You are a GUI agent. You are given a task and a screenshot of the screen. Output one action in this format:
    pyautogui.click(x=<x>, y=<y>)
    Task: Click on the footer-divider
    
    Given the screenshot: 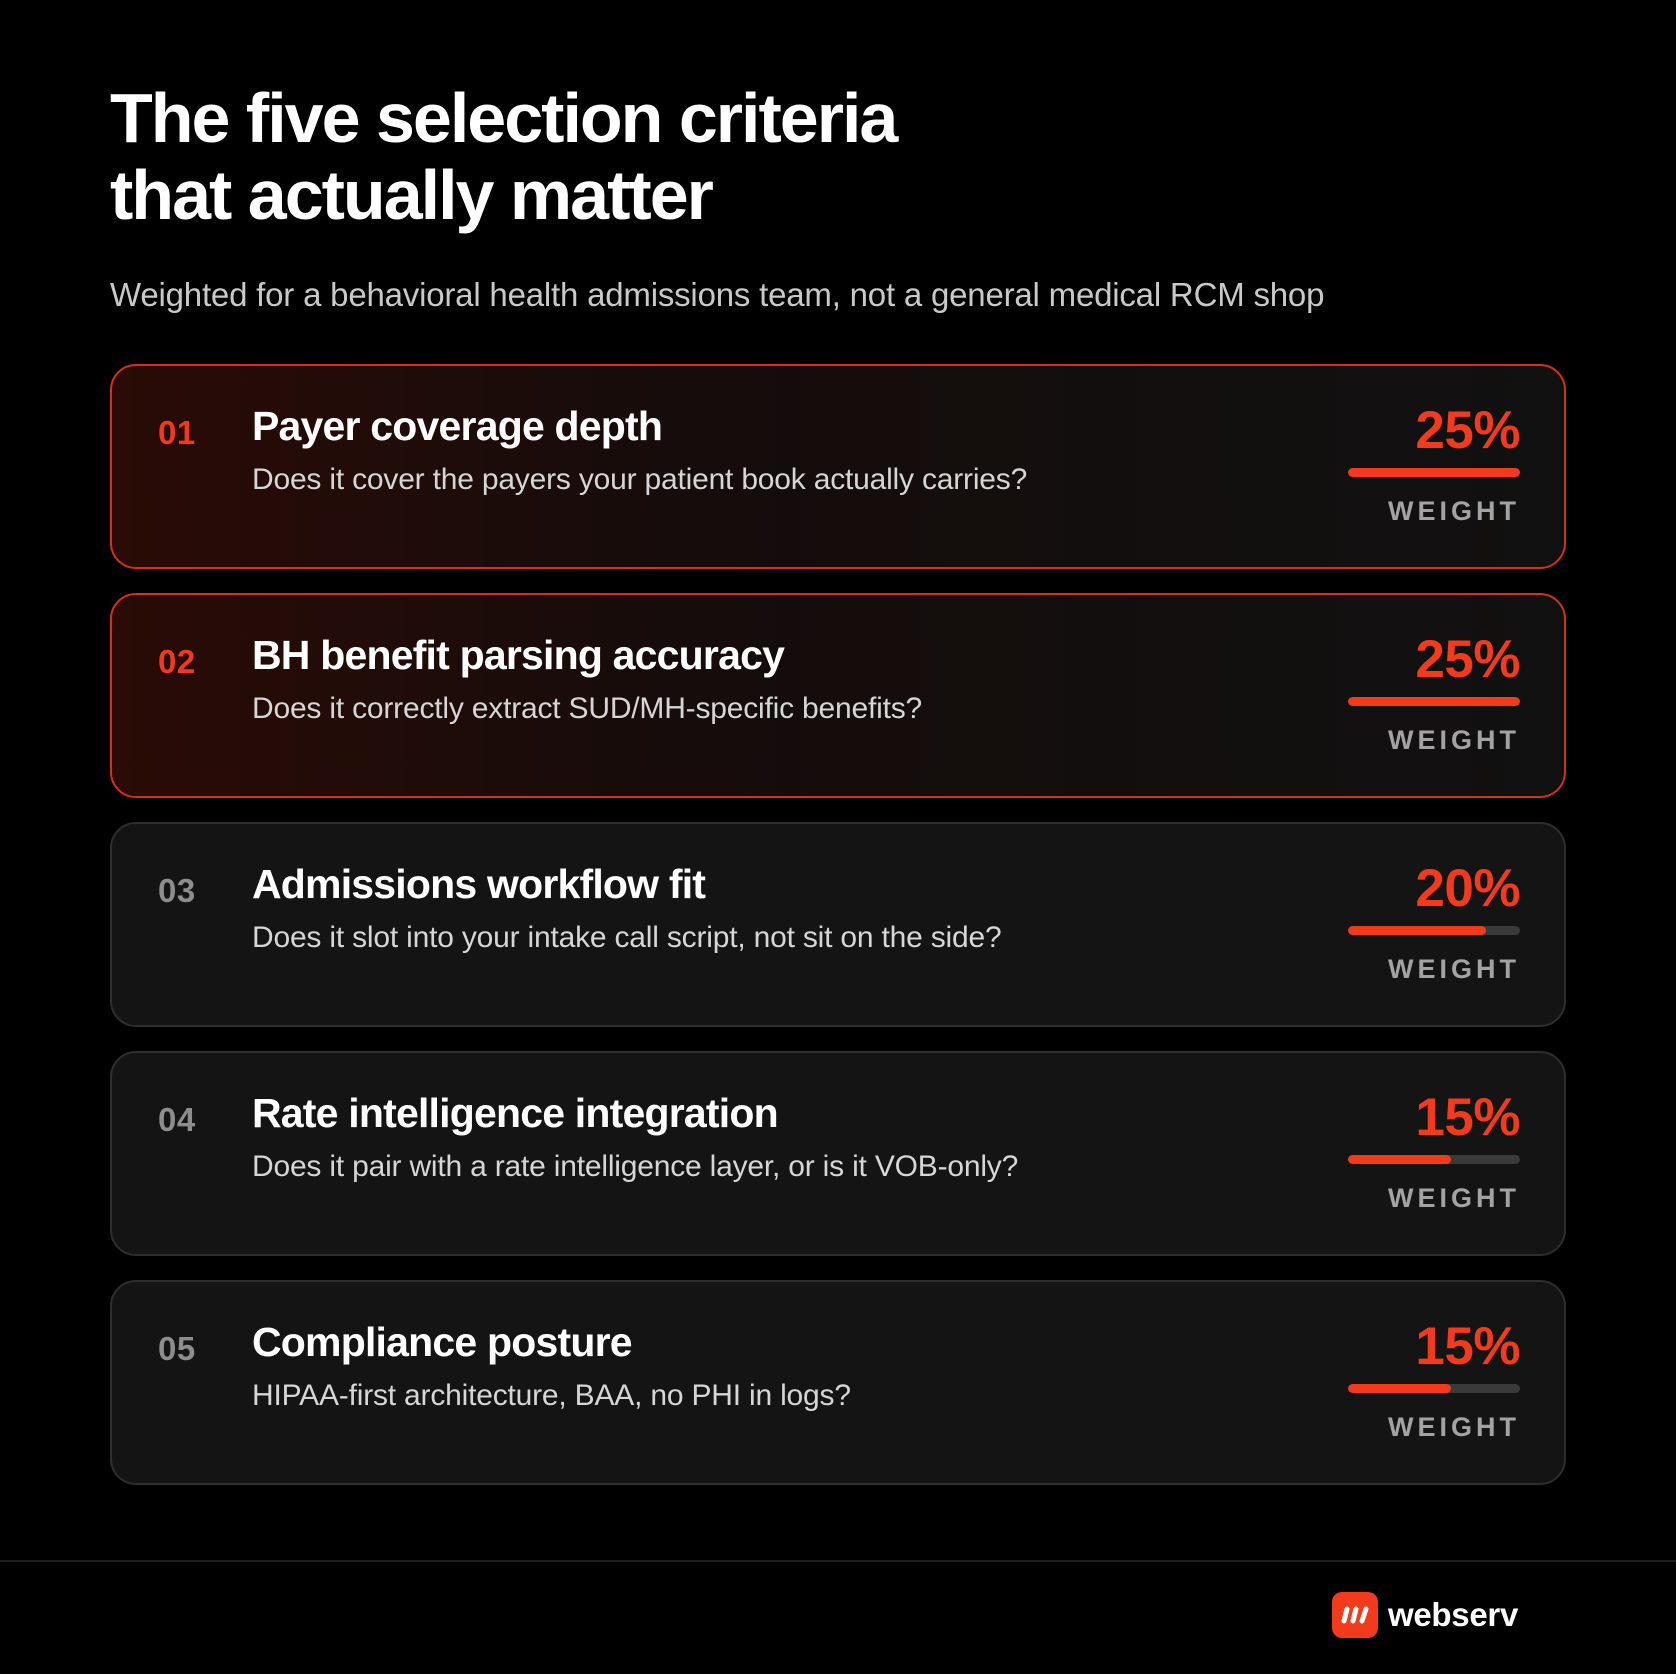 What is the action you would take?
    pyautogui.click(x=838, y=1561)
    